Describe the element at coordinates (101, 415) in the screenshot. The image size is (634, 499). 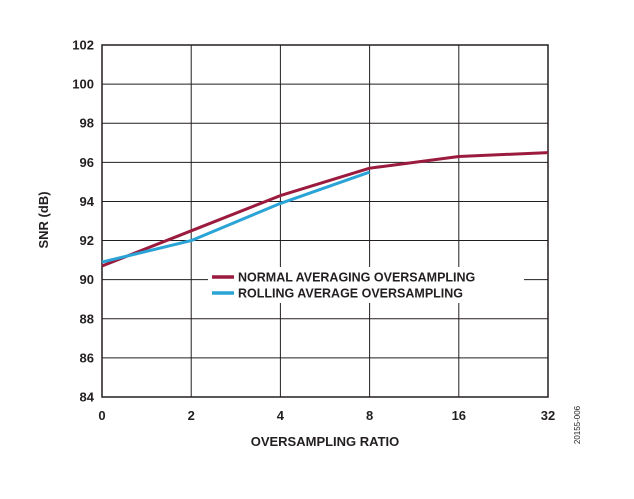
I see `x-tick-label: 0` at that location.